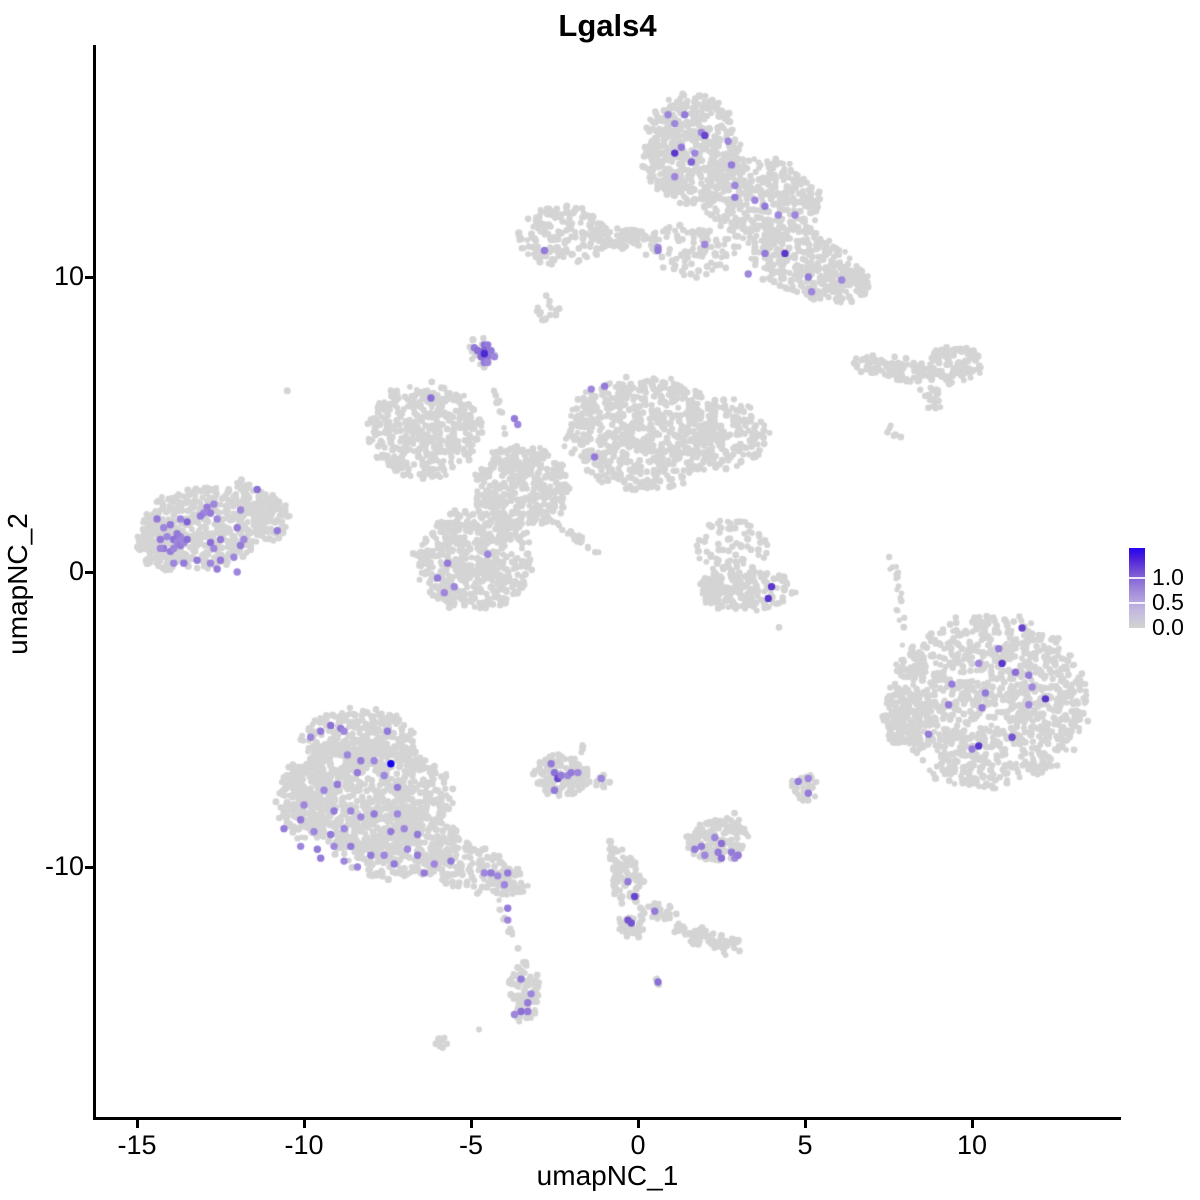 This screenshot has height=1200, width=1200. Describe the element at coordinates (607, 1175) in the screenshot. I see `x-axis-label: umapNC_1` at that location.